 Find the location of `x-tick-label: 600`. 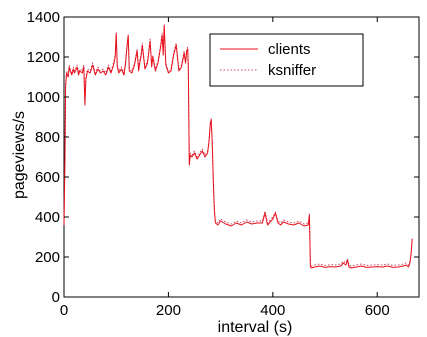

x-tick-label: 600 is located at coordinates (377, 310).